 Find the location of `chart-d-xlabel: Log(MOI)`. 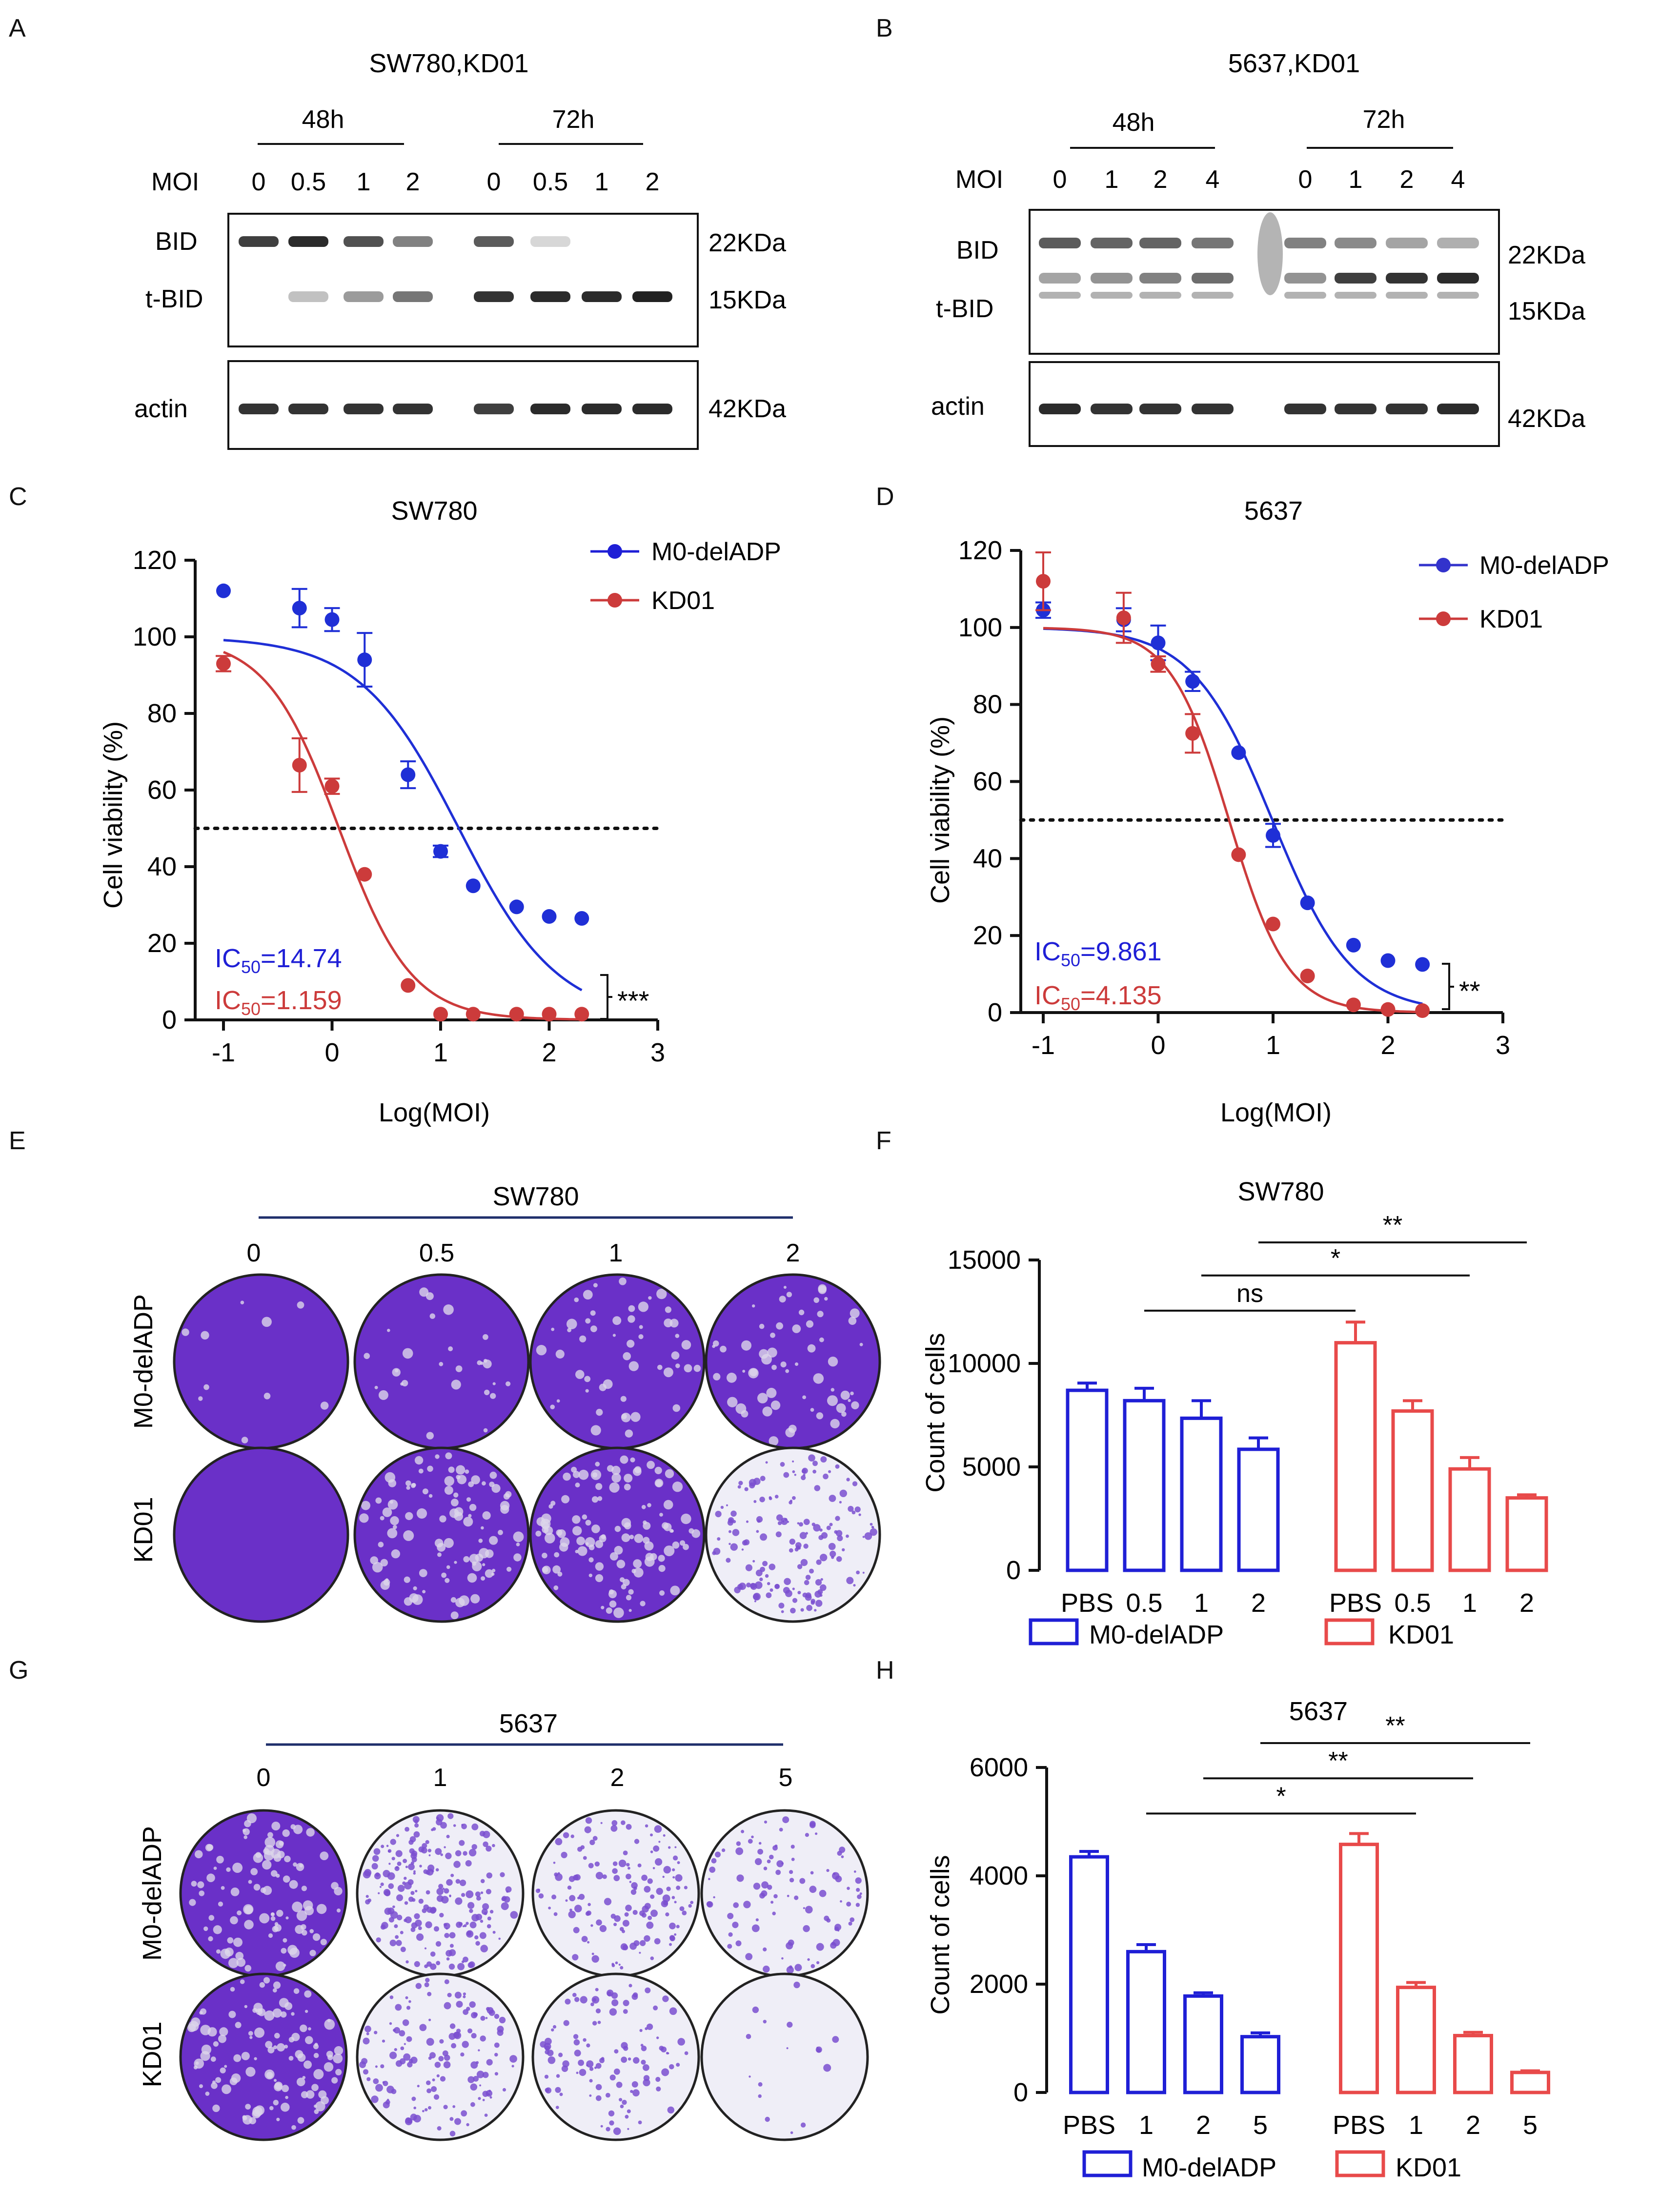

chart-d-xlabel: Log(MOI) is located at coordinates (1276, 1112).